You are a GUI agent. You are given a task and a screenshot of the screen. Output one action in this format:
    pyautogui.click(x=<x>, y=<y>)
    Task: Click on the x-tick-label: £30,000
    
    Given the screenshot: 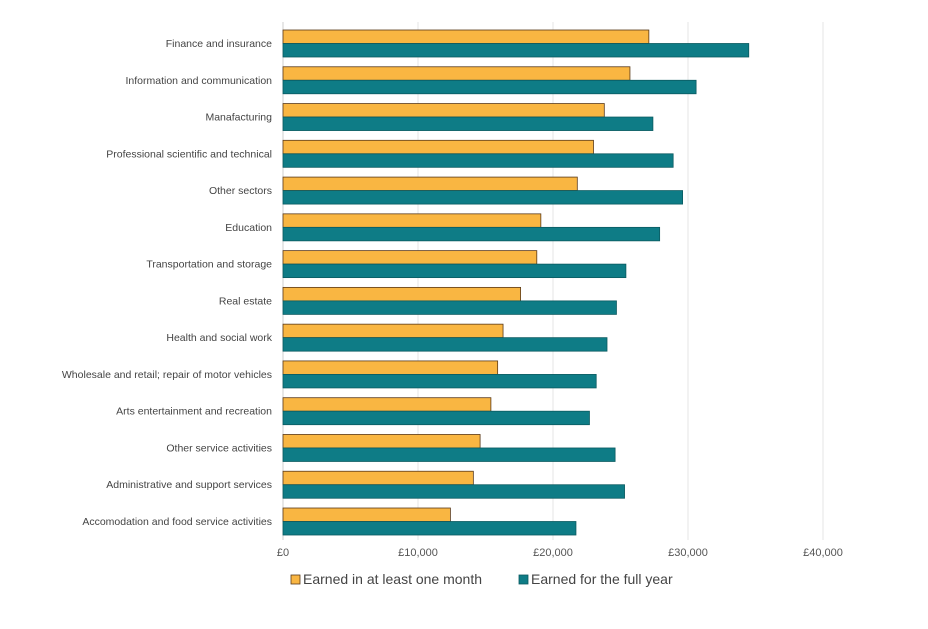 What is the action you would take?
    pyautogui.click(x=688, y=553)
    